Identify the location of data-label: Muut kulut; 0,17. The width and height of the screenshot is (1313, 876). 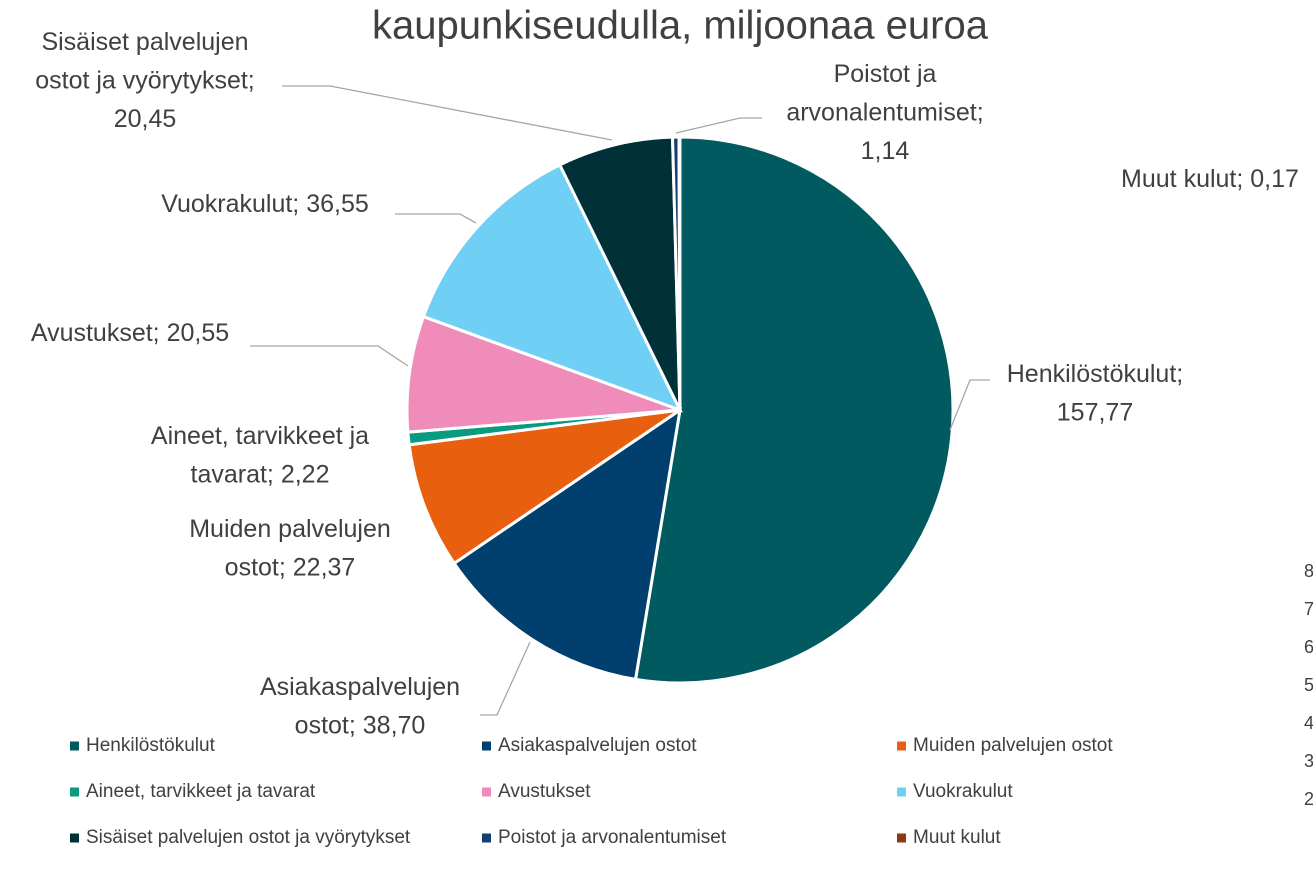
(1210, 179).